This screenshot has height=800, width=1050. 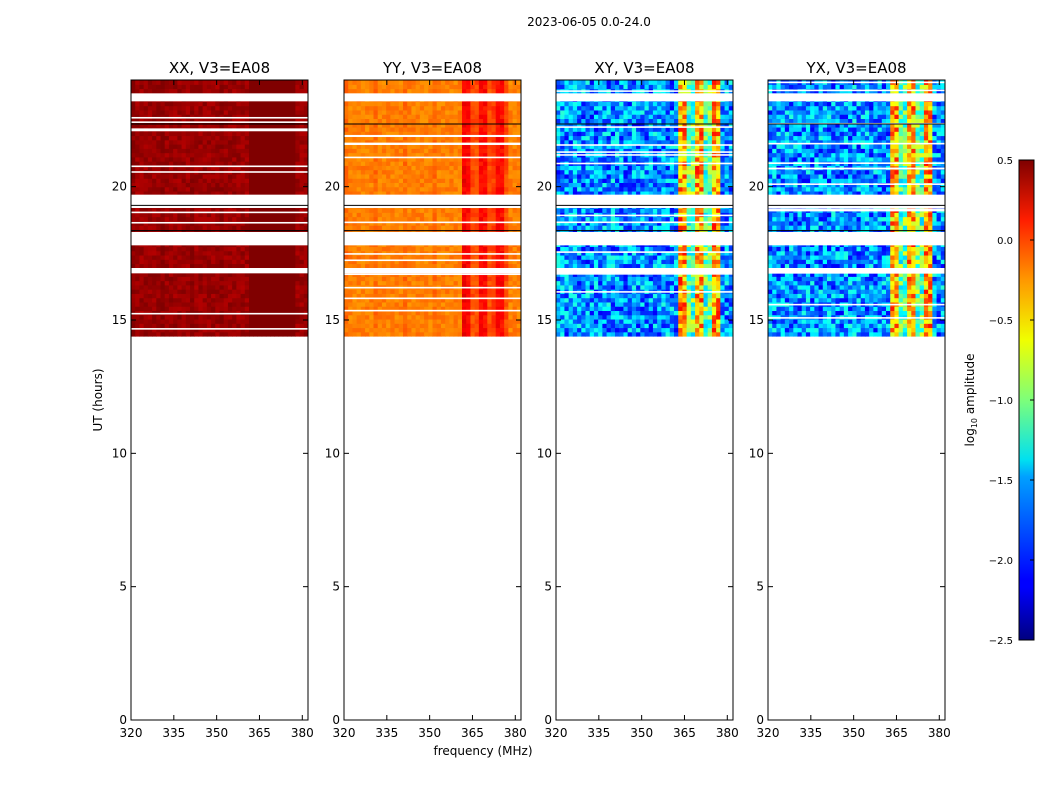 What do you see at coordinates (123, 587) in the screenshot?
I see `y-tick-label: 5` at bounding box center [123, 587].